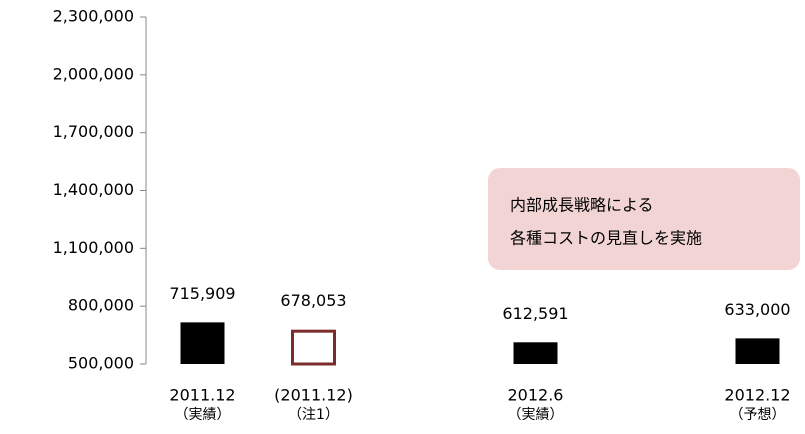 The image size is (805, 434). What do you see at coordinates (535, 313) in the screenshot?
I see `value-label: 612,591` at bounding box center [535, 313].